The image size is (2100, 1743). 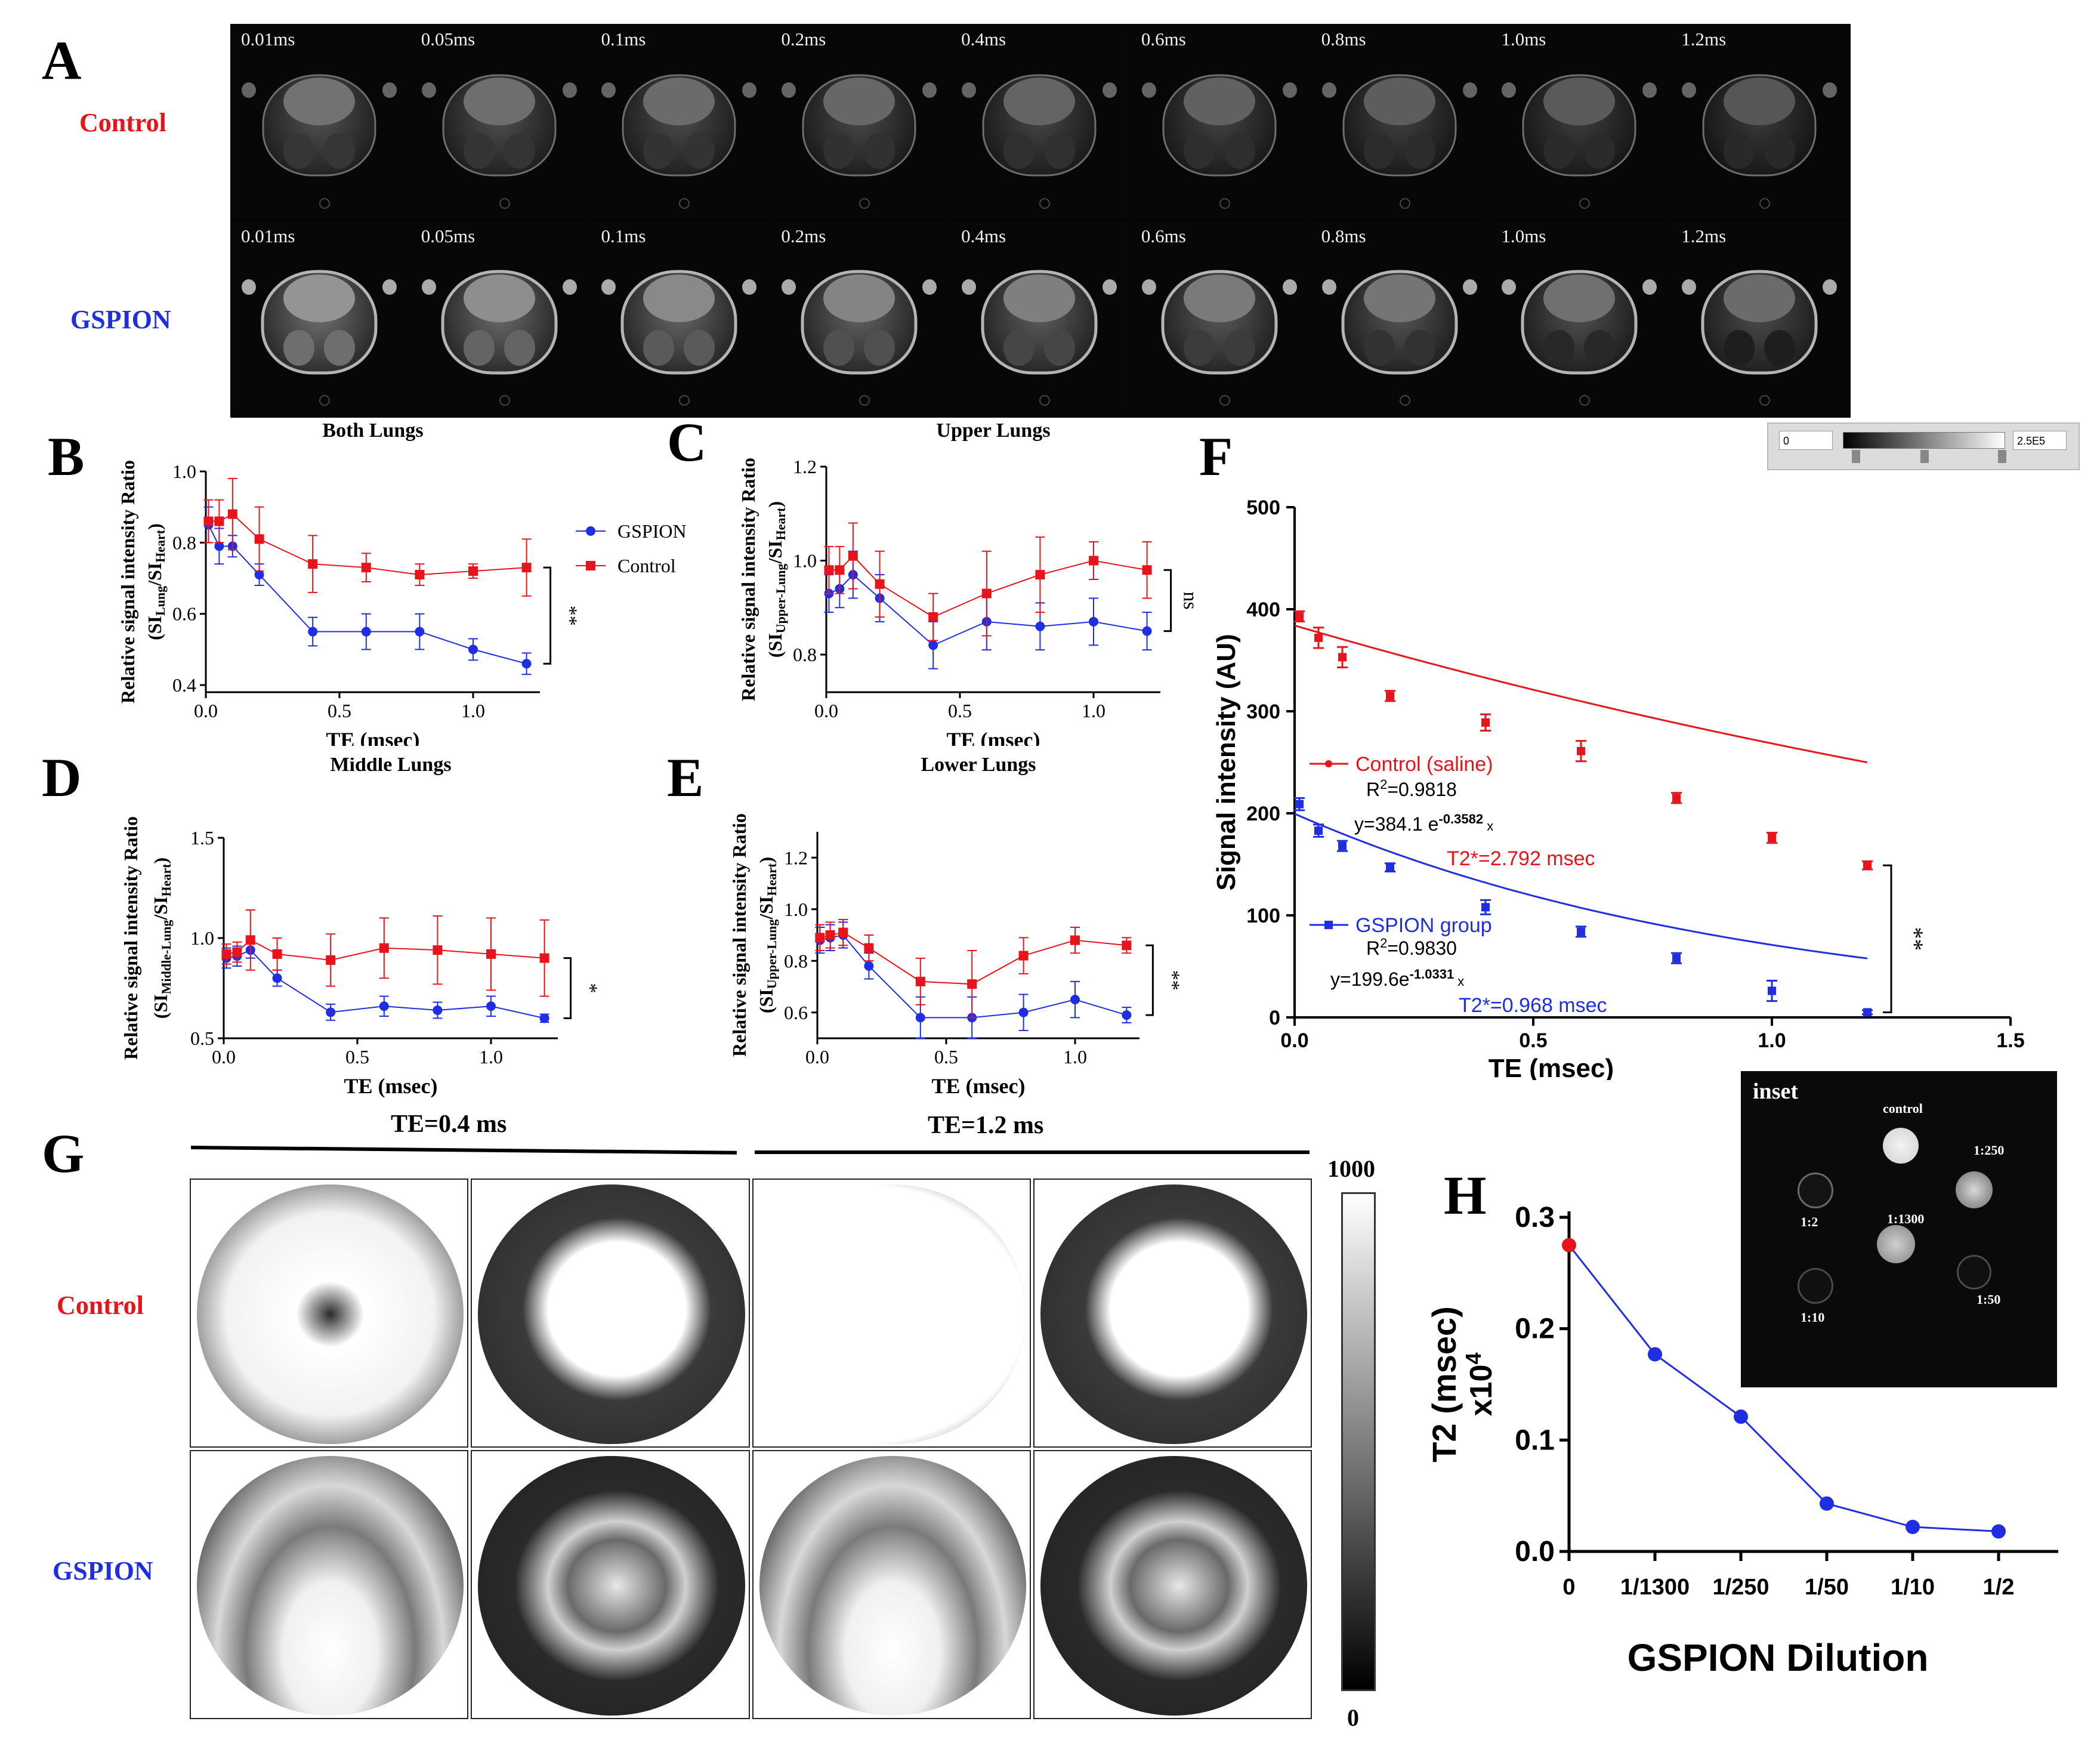 I want to click on control-mri-tile: 0.4ms, so click(x=1039, y=121).